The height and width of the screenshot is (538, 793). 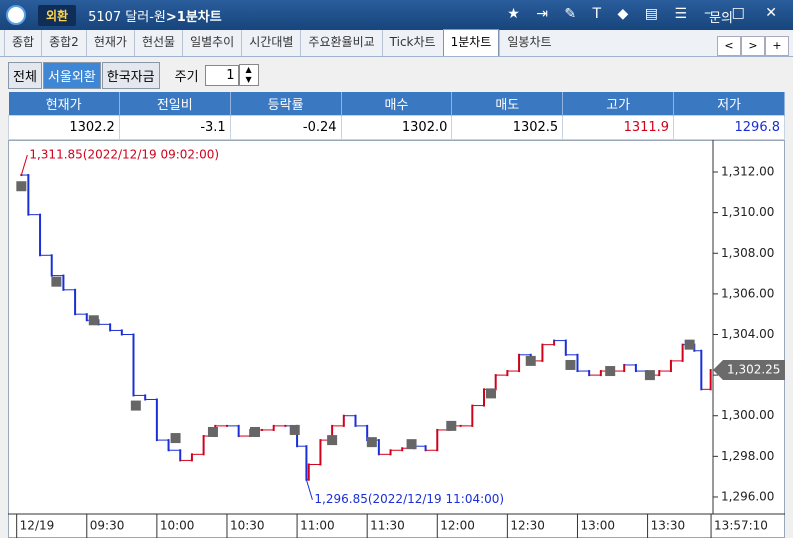 I want to click on tab-nav: < > +, so click(x=753, y=46).